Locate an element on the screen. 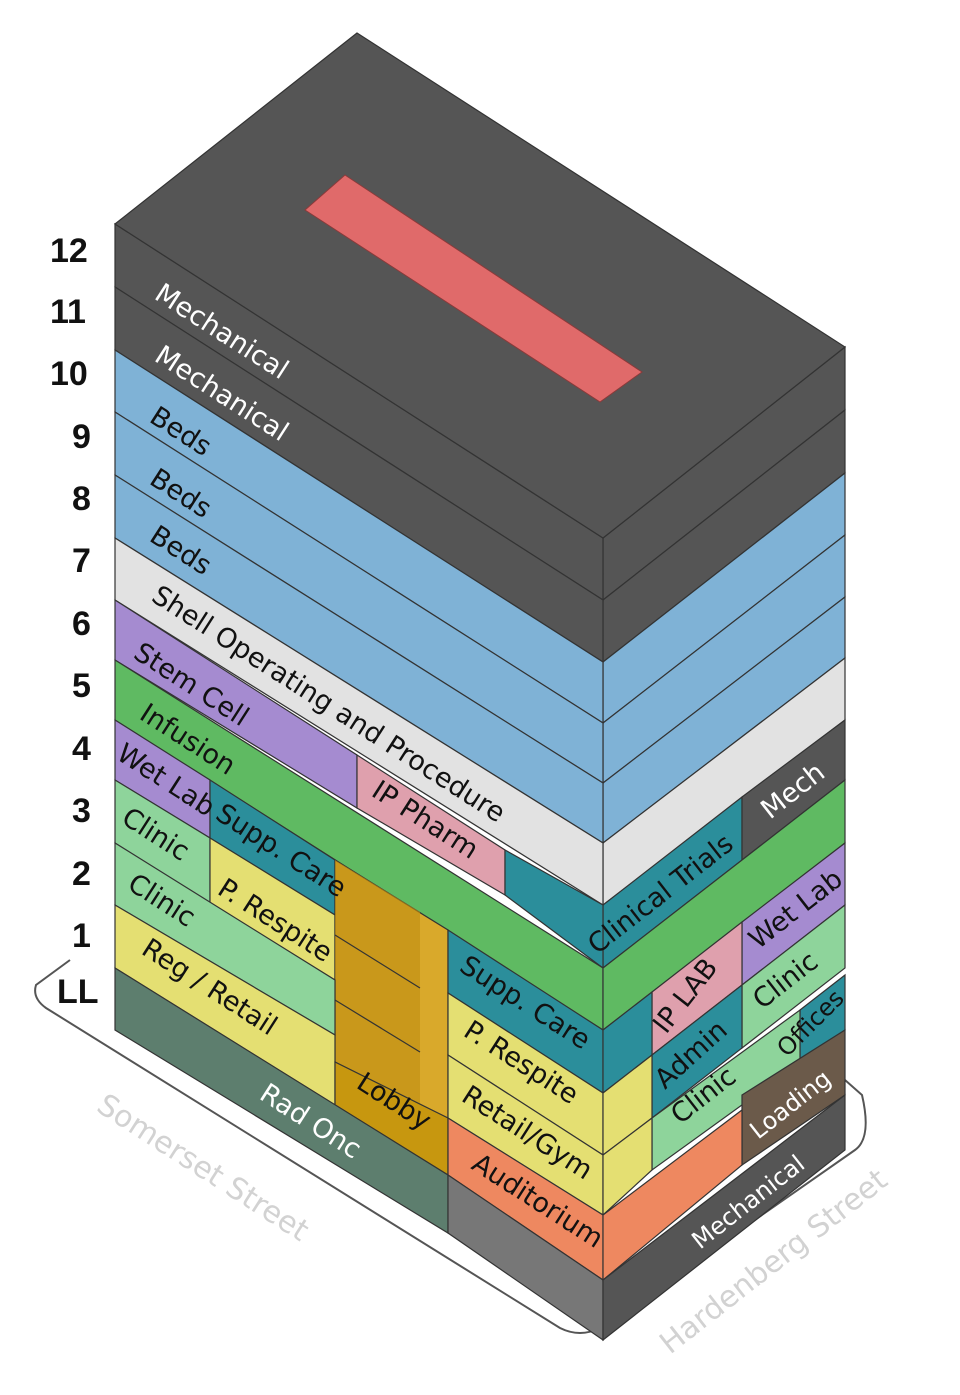 This screenshot has height=1395, width=960. floor-number: 5 is located at coordinates (81, 686).